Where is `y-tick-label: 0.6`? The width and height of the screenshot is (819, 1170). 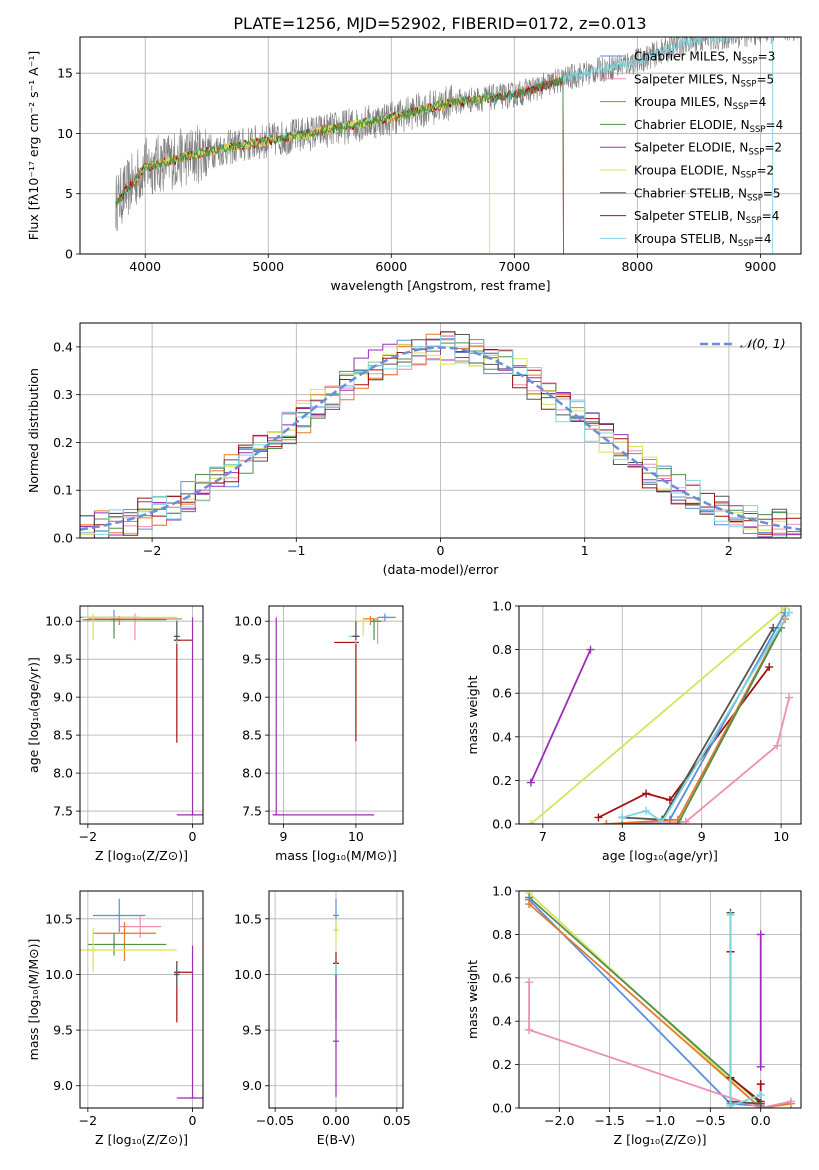
y-tick-label: 0.6 is located at coordinates (502, 977).